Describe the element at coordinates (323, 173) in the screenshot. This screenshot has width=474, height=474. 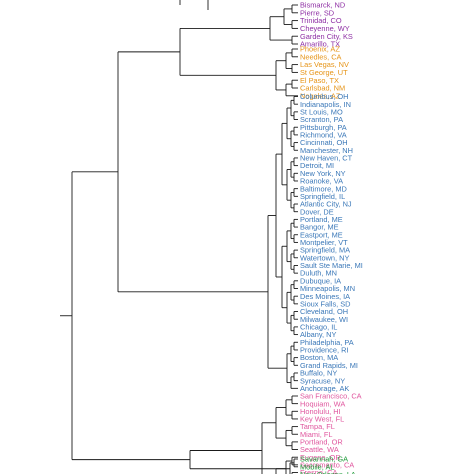
I see `leaf-label: New York, NY` at that location.